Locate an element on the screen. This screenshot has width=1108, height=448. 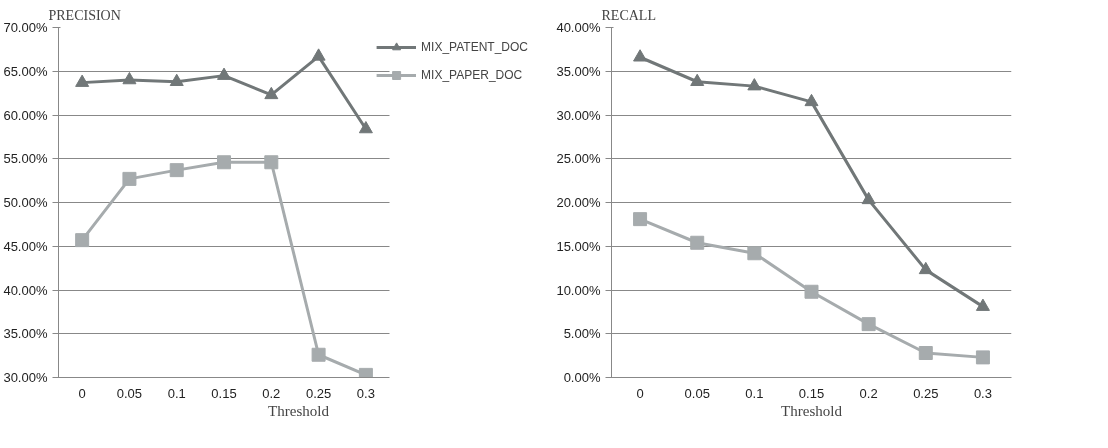
chart-title: RECALL is located at coordinates (628, 15).